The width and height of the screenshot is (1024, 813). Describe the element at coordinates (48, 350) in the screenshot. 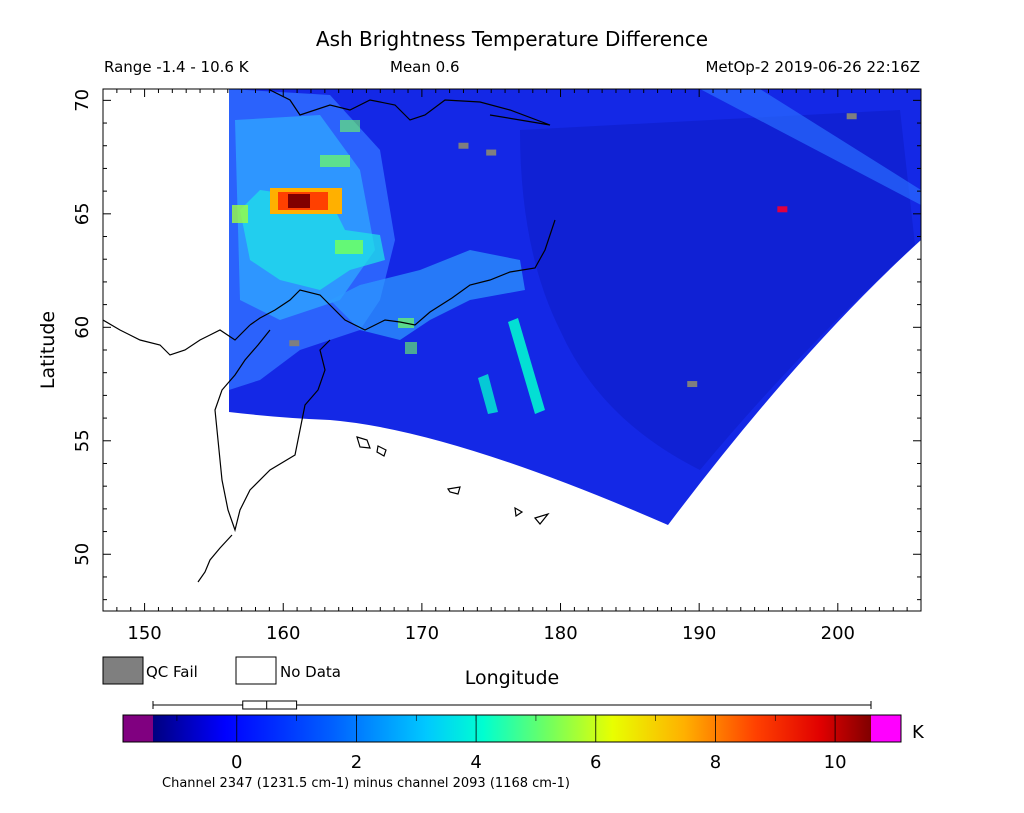

I see `y-axis-label: Latitude` at that location.